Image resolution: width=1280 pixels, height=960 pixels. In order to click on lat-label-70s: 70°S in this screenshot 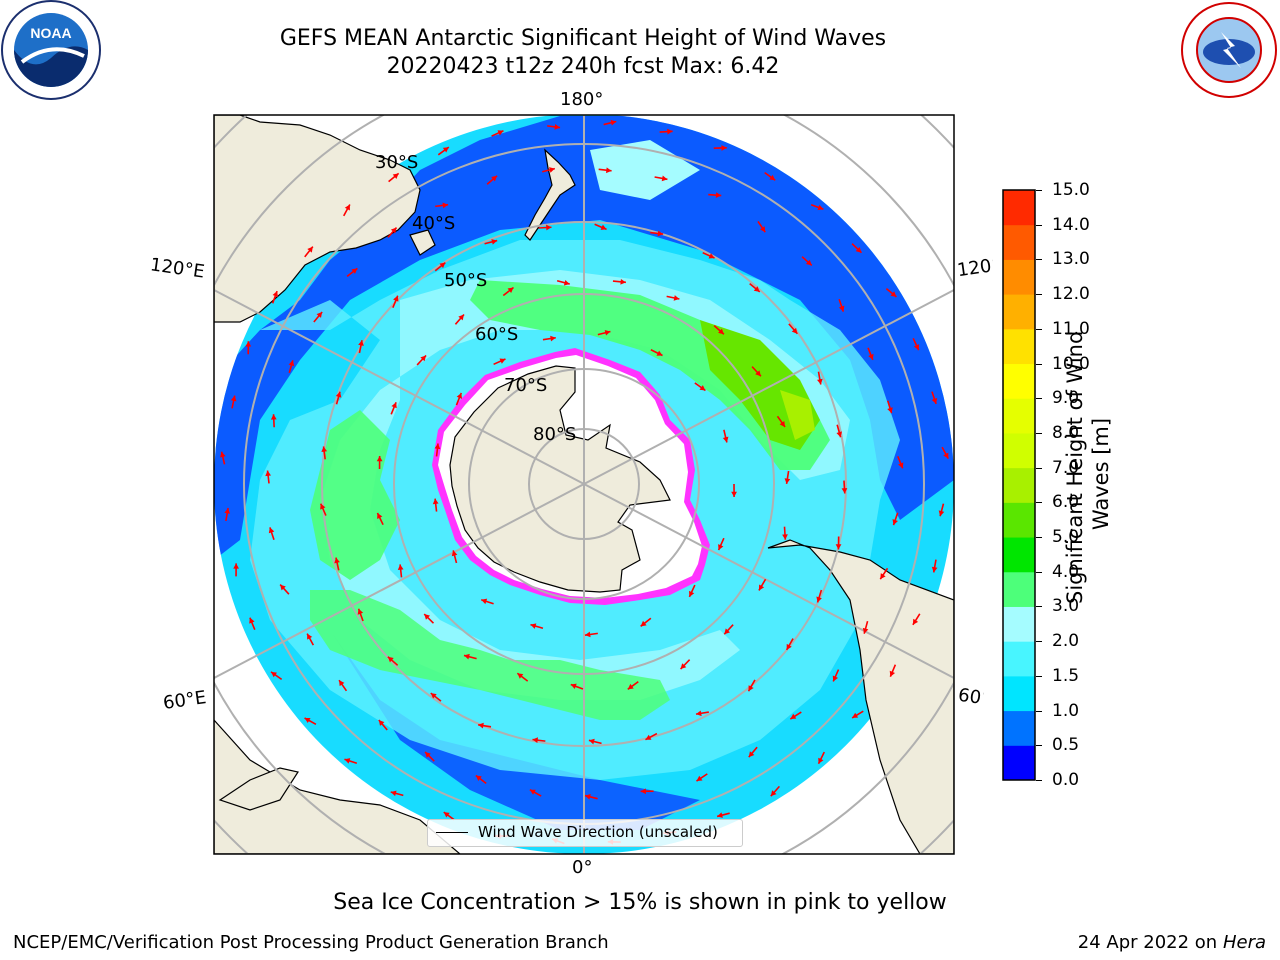, I will do `click(526, 385)`.